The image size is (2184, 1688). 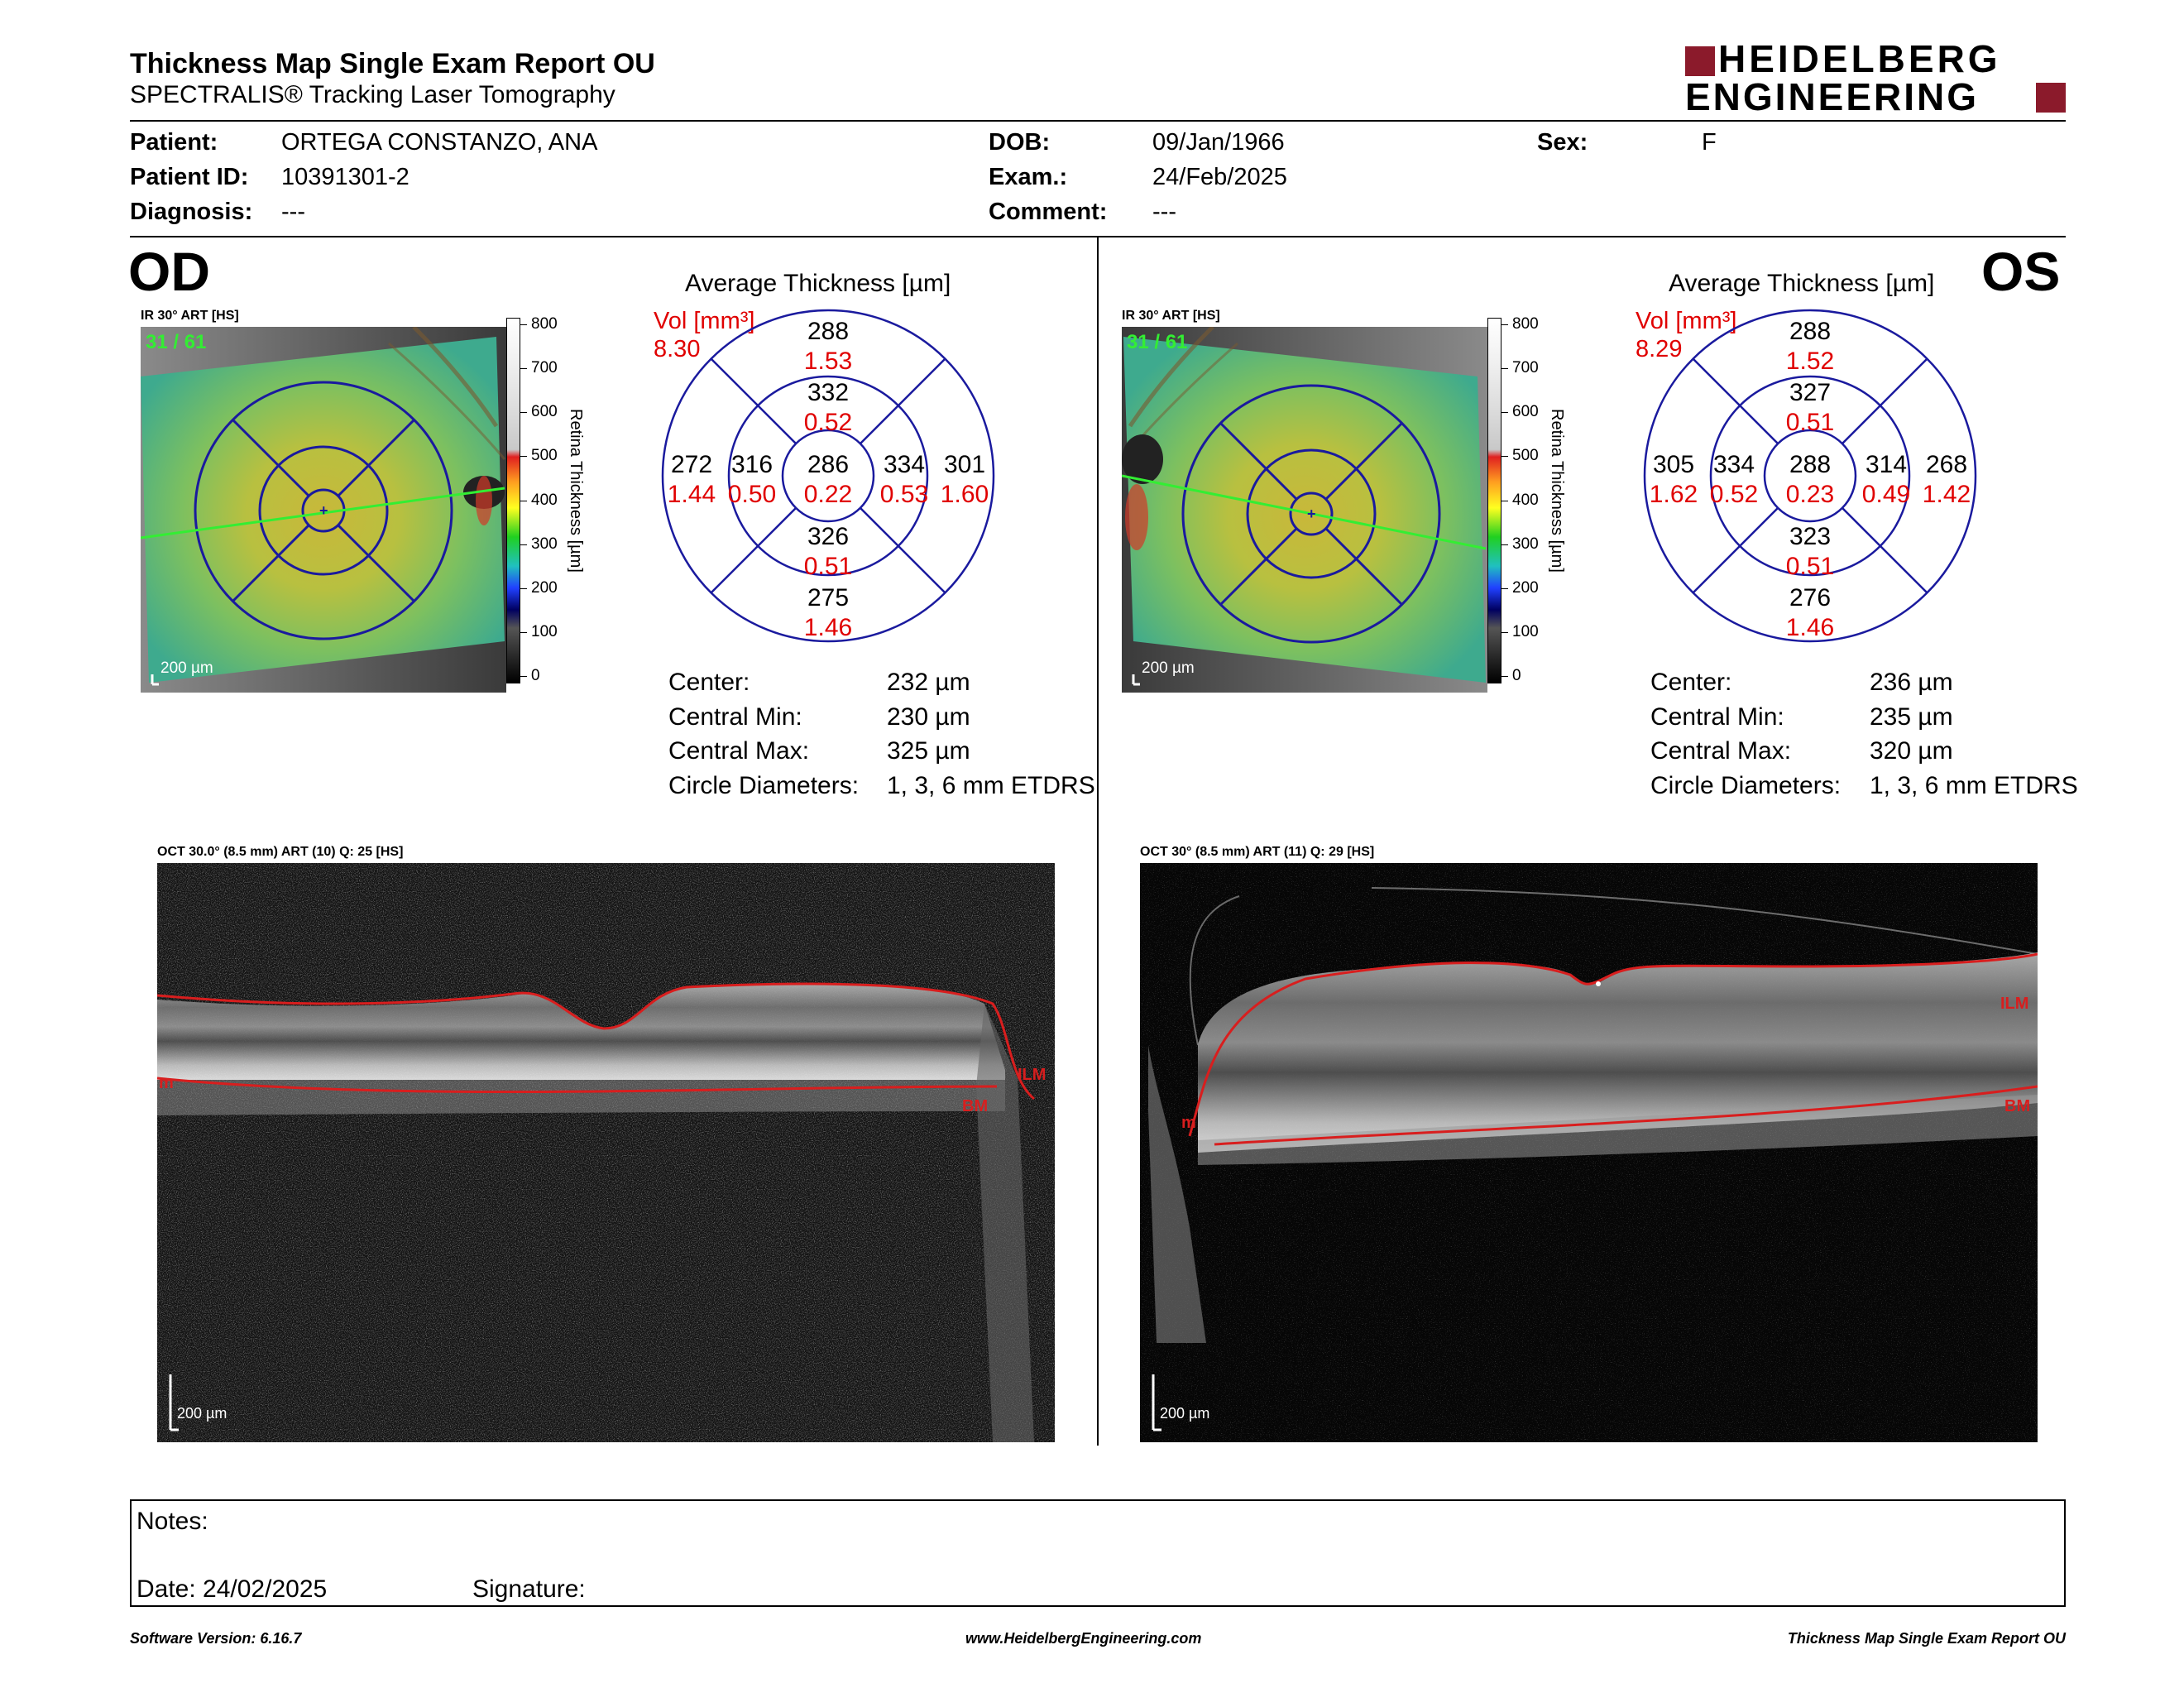 What do you see at coordinates (186, 668) in the screenshot?
I see `od-map-scale: 200 µm` at bounding box center [186, 668].